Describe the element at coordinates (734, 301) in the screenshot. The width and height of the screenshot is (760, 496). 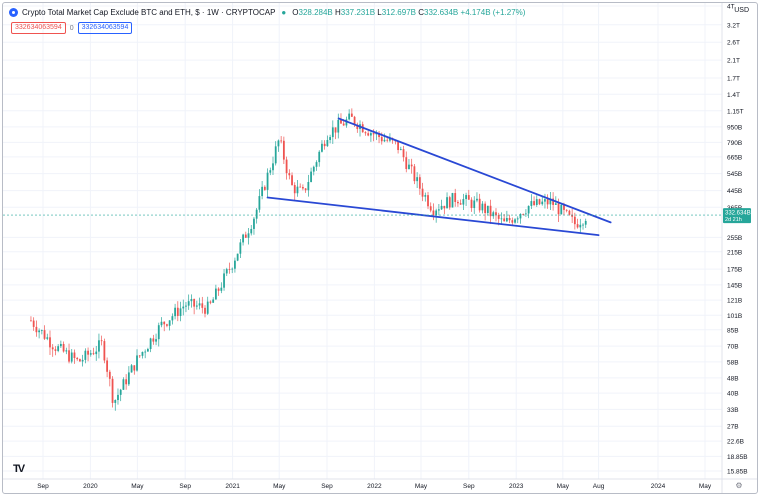
I see `price-tick-label: 121B` at that location.